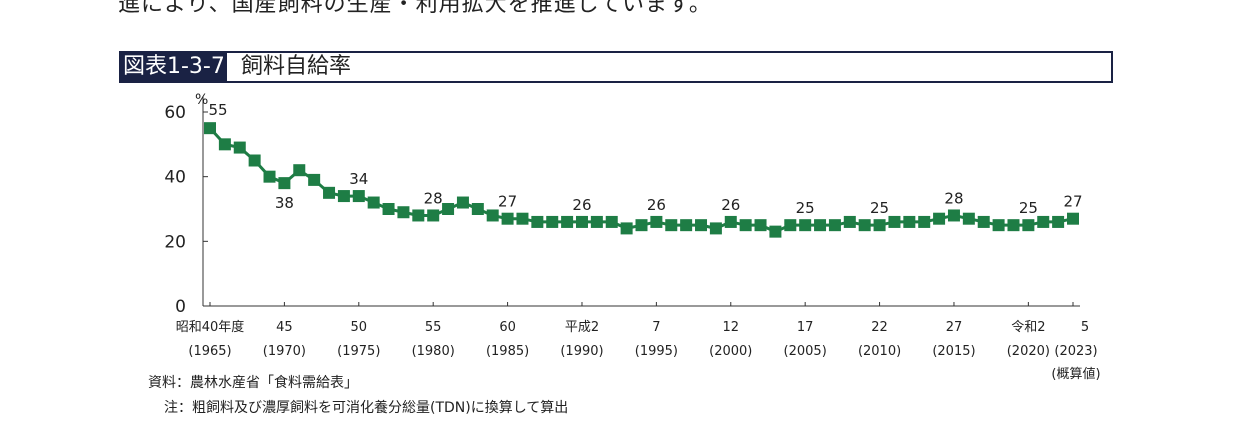  I want to click on figure-title: 飼料自給率, so click(296, 66).